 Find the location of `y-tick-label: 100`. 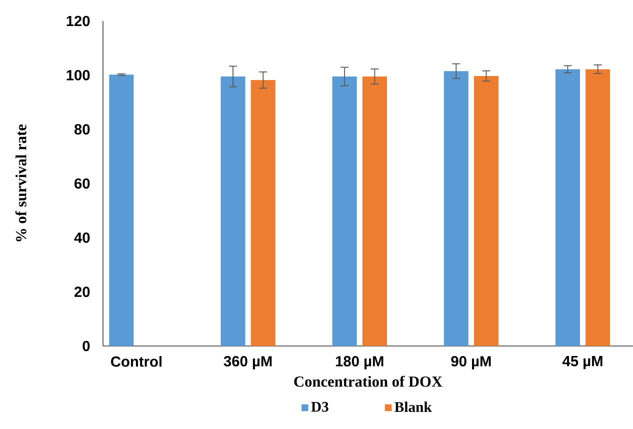

y-tick-label: 100 is located at coordinates (78, 75).